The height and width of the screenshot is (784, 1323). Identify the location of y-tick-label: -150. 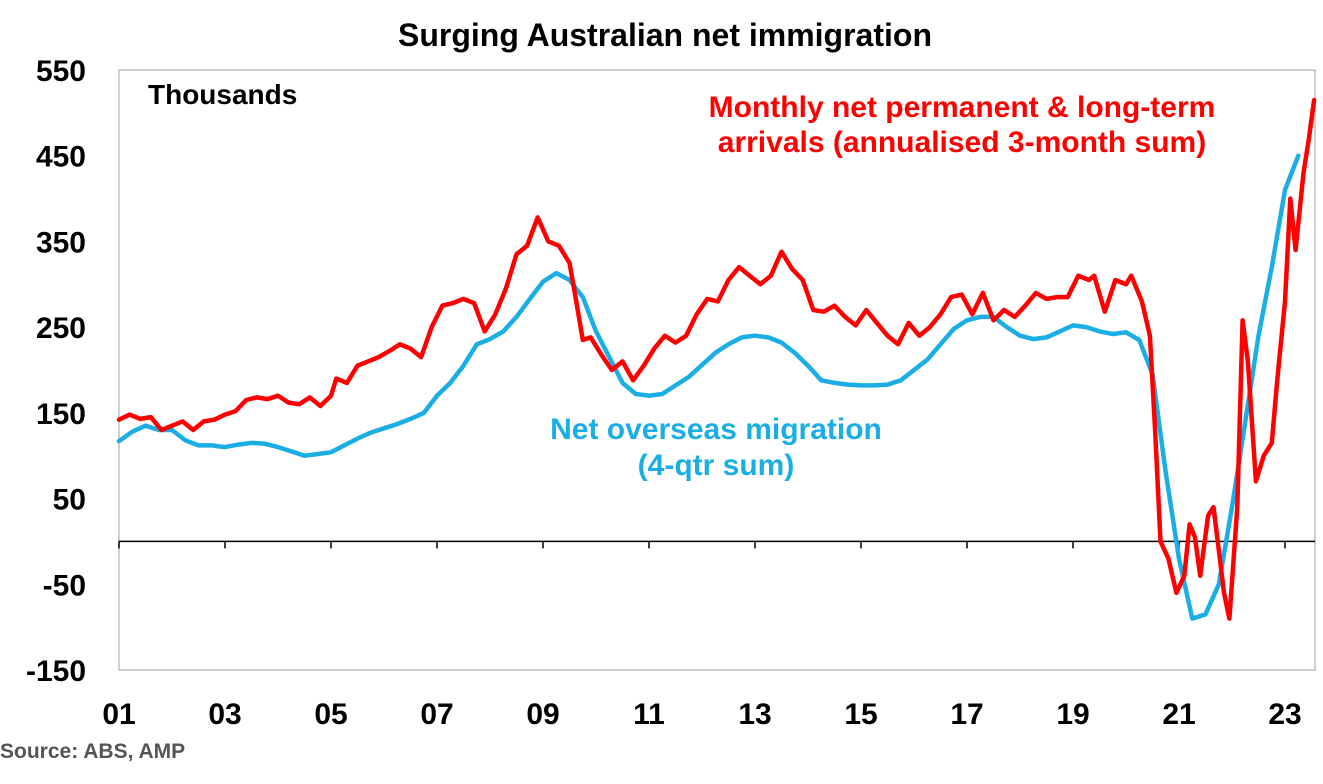
(56, 671).